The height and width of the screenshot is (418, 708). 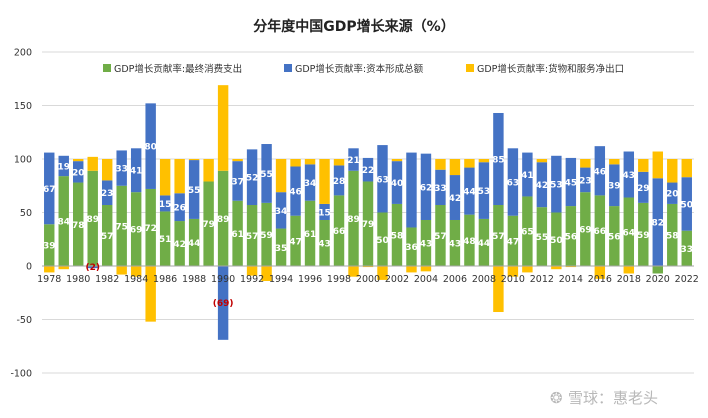 What do you see at coordinates (397, 279) in the screenshot?
I see `x-tick-label: 2002` at bounding box center [397, 279].